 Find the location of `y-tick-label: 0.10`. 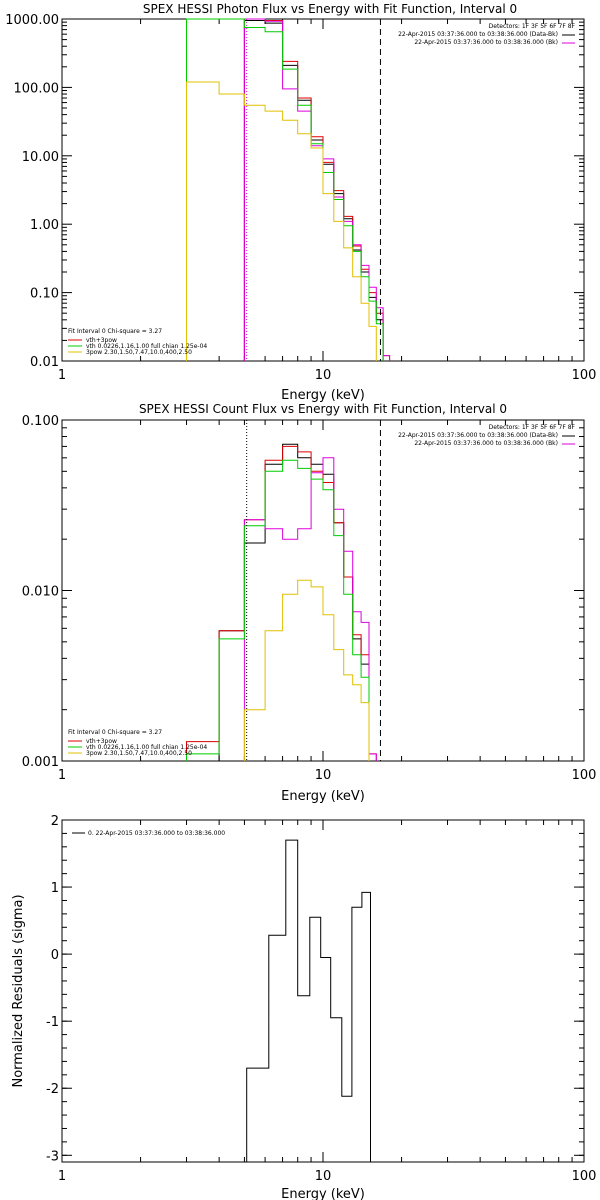

y-tick-label: 0.10 is located at coordinates (44, 294).